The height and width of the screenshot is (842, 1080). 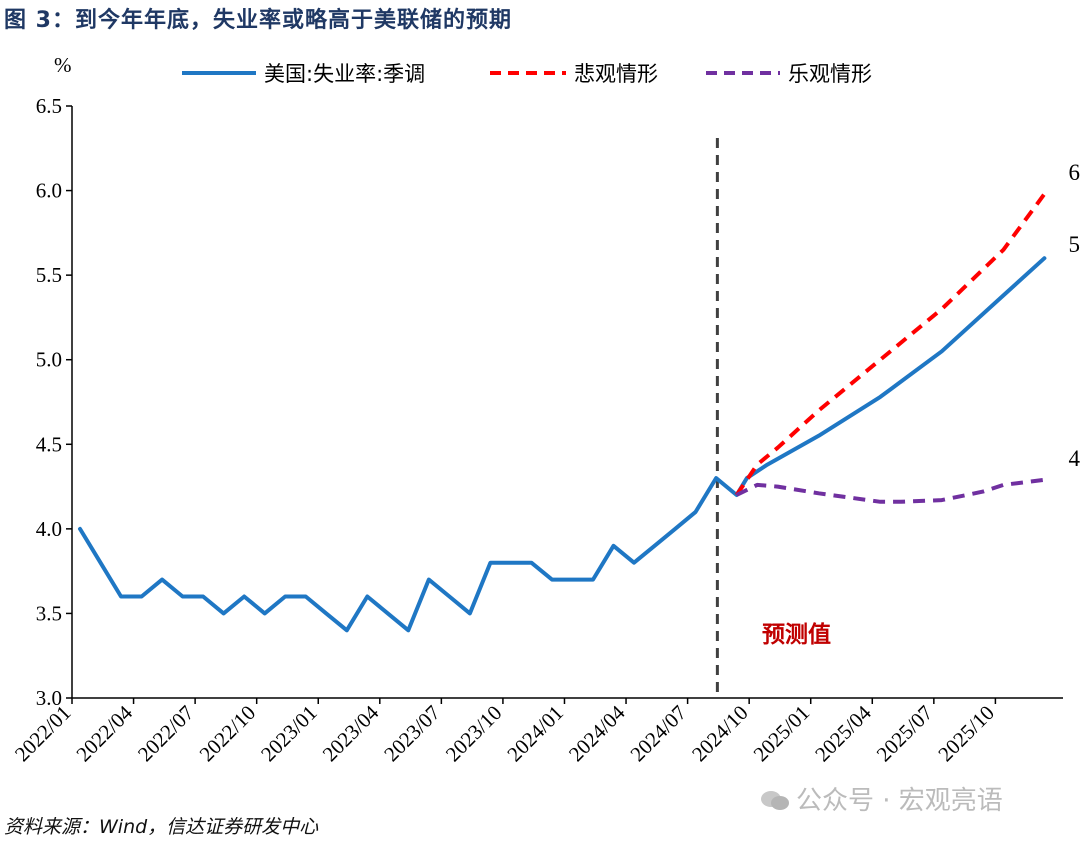 What do you see at coordinates (43, 734) in the screenshot?
I see `x-tick-label: 2022/01` at bounding box center [43, 734].